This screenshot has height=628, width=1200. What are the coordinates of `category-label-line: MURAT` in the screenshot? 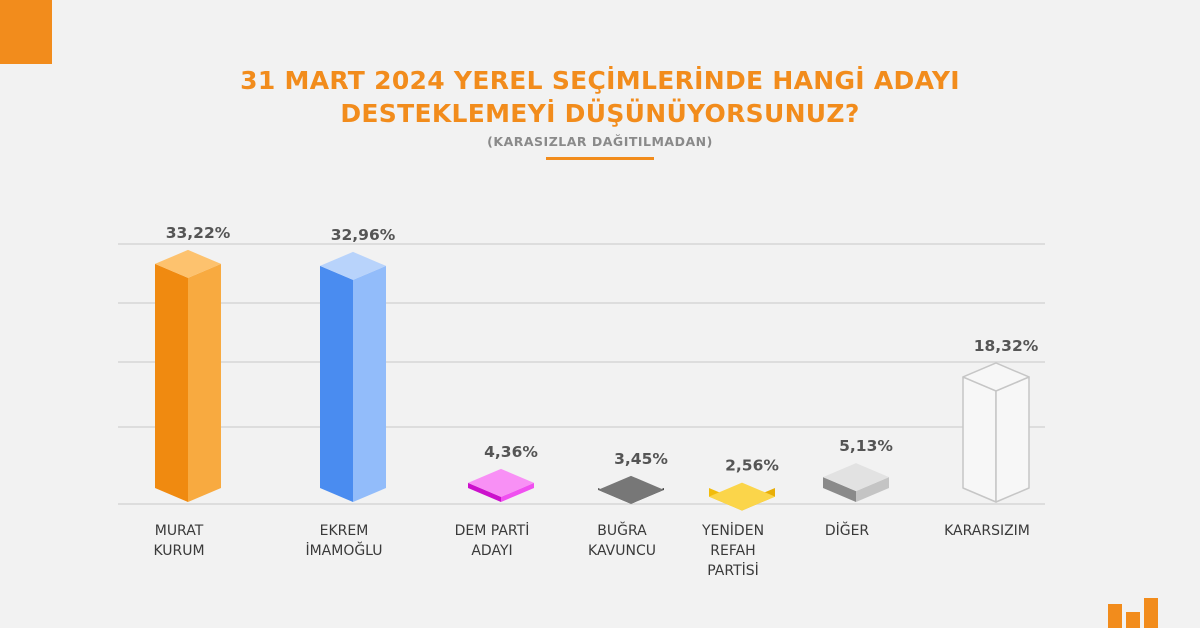 It's located at (179, 531).